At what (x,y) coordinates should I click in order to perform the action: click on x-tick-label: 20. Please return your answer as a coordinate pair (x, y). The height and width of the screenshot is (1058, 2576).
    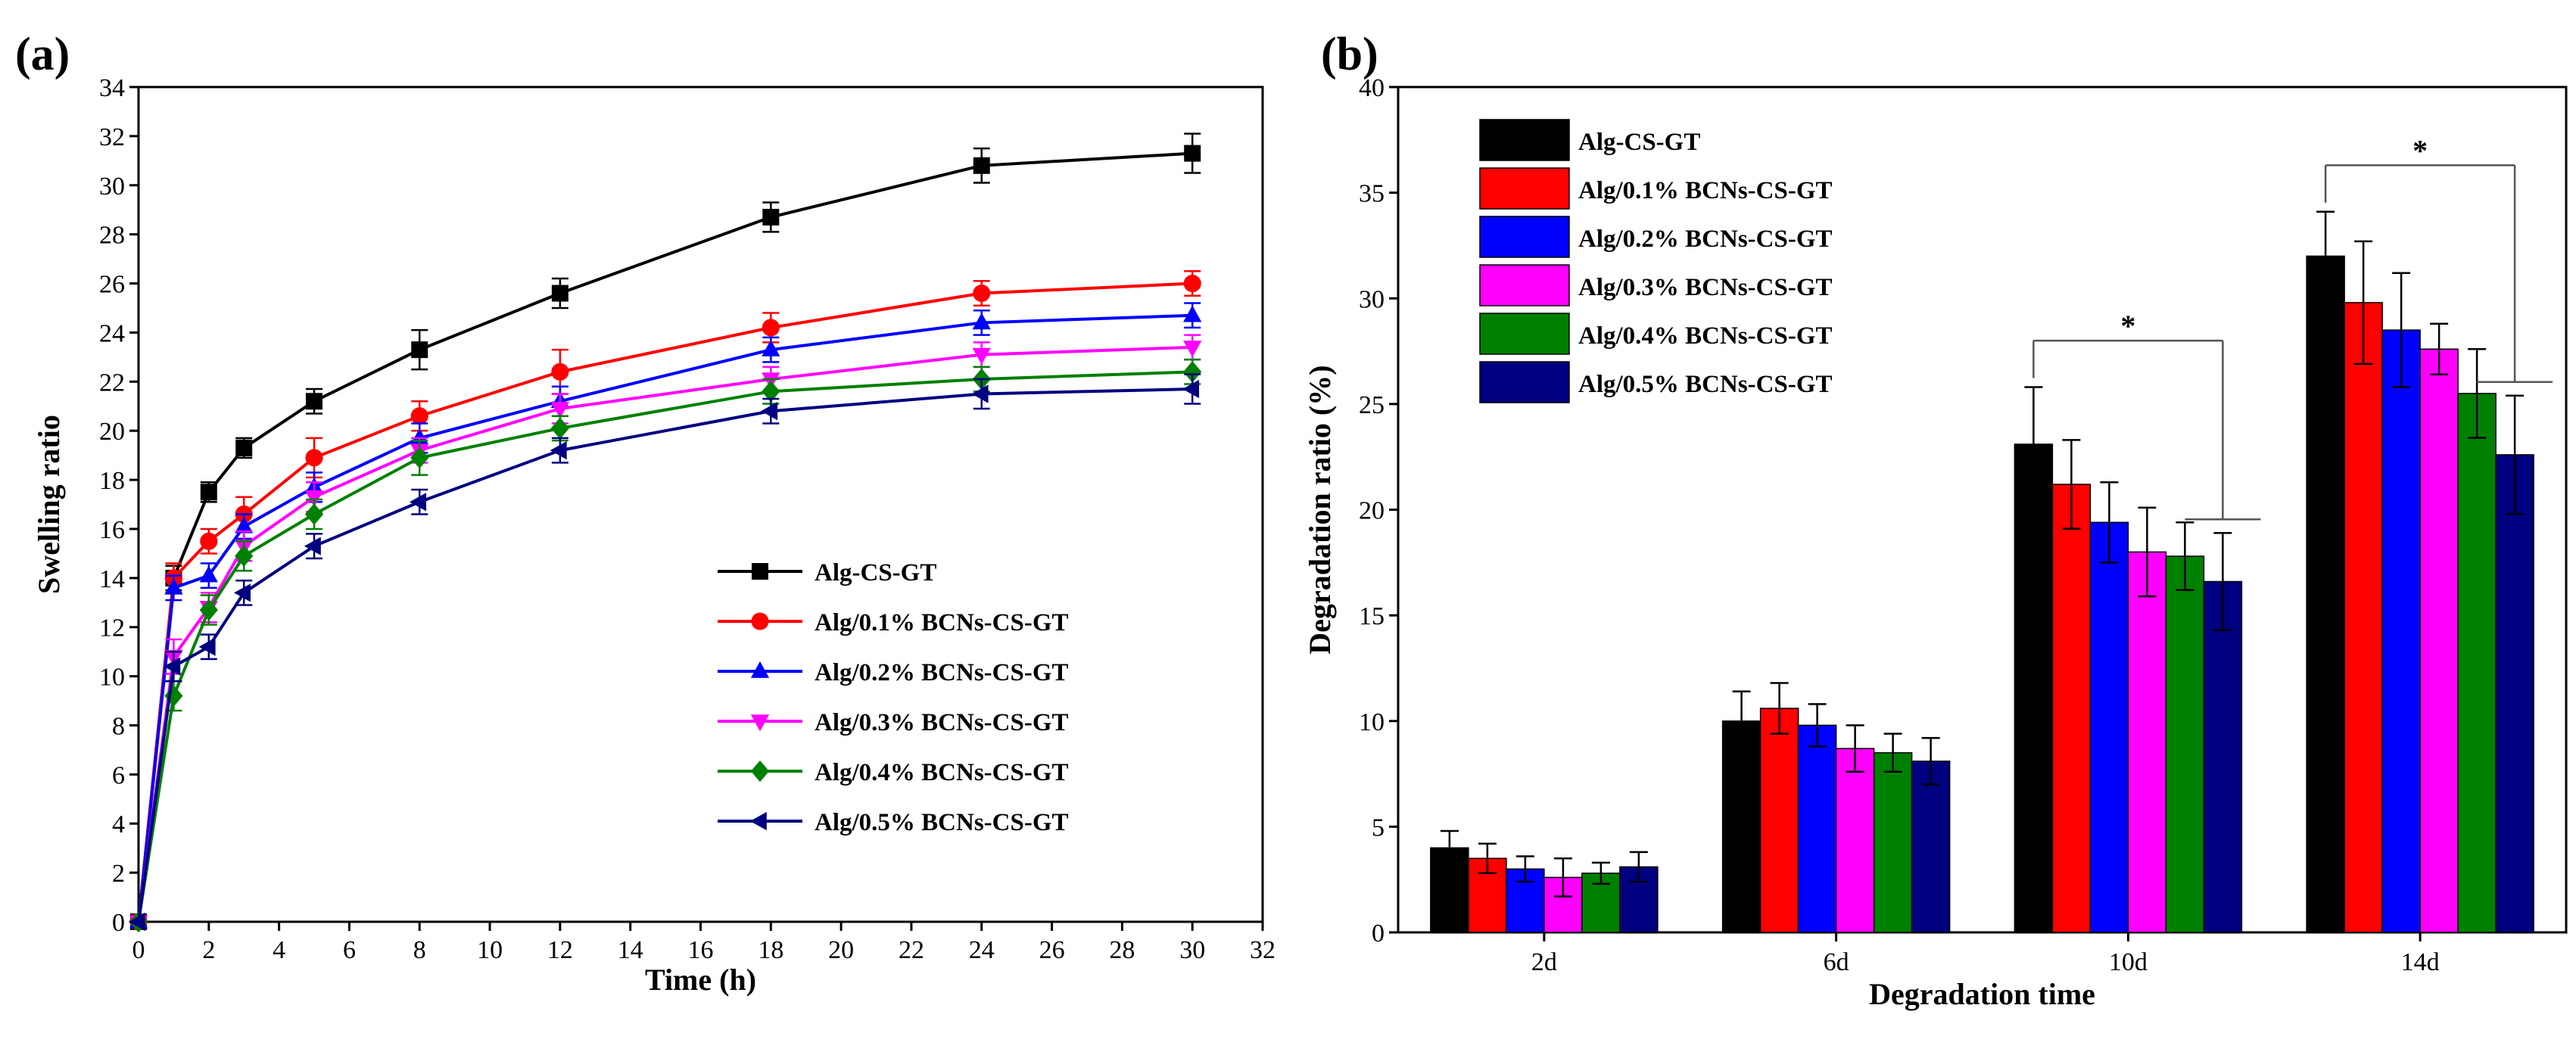
    Looking at the image, I should click on (841, 950).